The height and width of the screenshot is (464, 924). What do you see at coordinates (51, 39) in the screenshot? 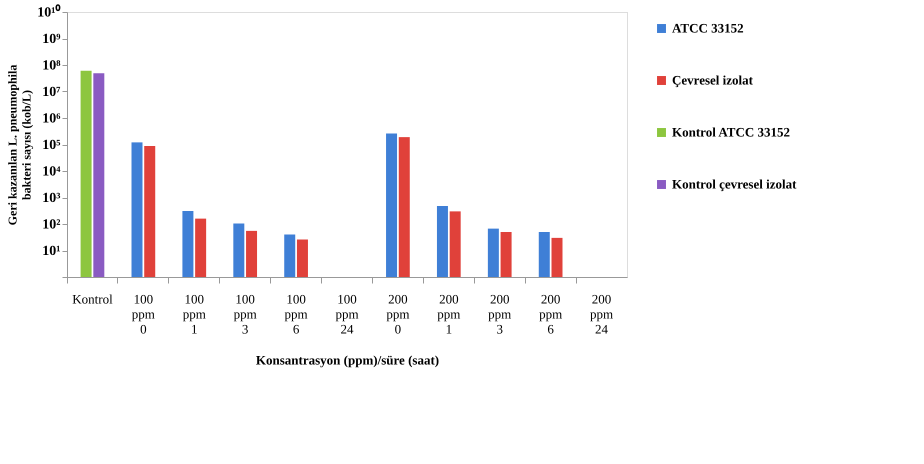
I see `y-tick-label: 10⁹` at bounding box center [51, 39].